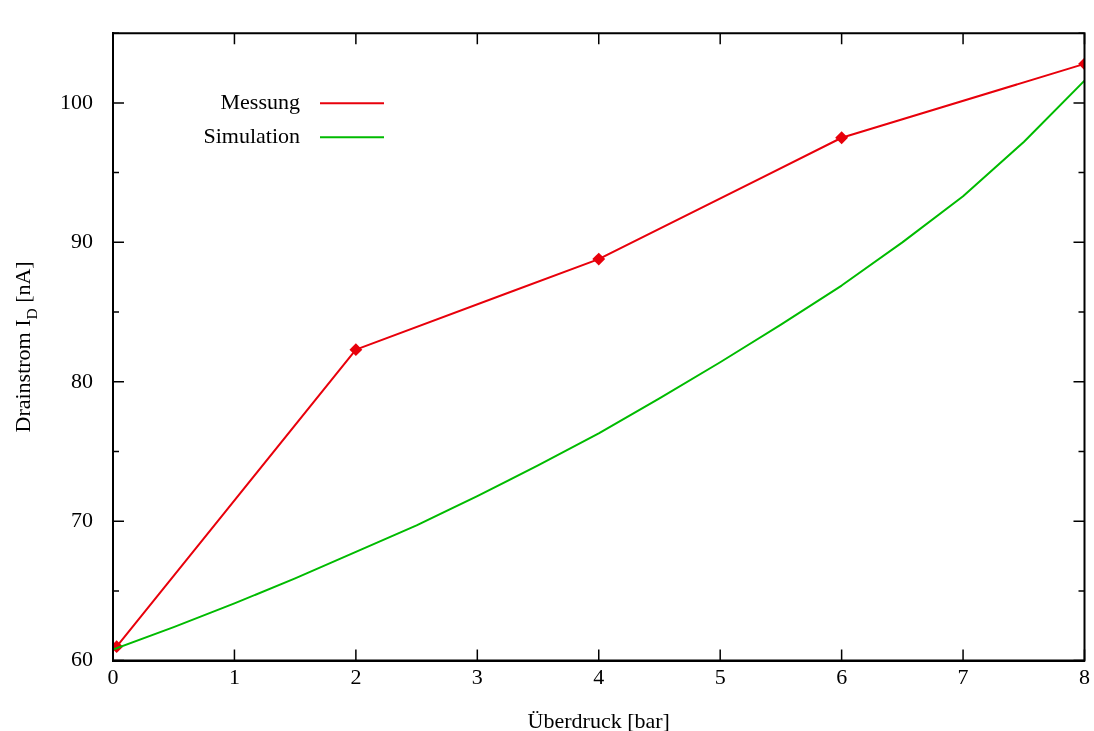 Image resolution: width=1094 pixels, height=731 pixels. I want to click on y-axis-title: Drainstrom ID [nA], so click(25, 347).